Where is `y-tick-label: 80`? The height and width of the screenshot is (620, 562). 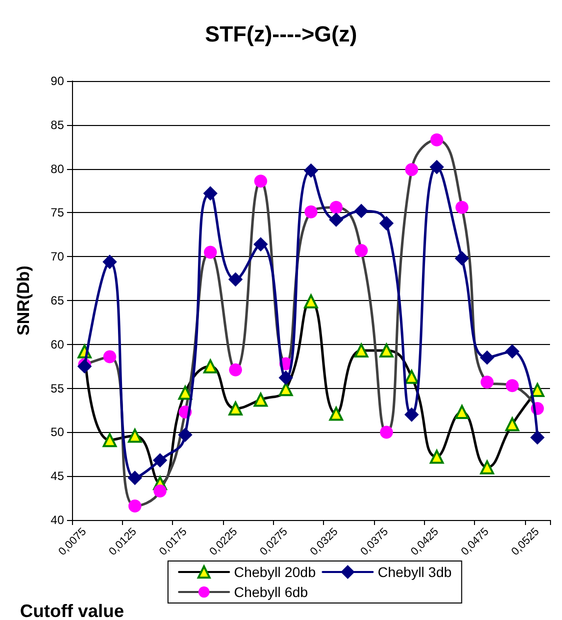
y-tick-label: 80 is located at coordinates (57, 169).